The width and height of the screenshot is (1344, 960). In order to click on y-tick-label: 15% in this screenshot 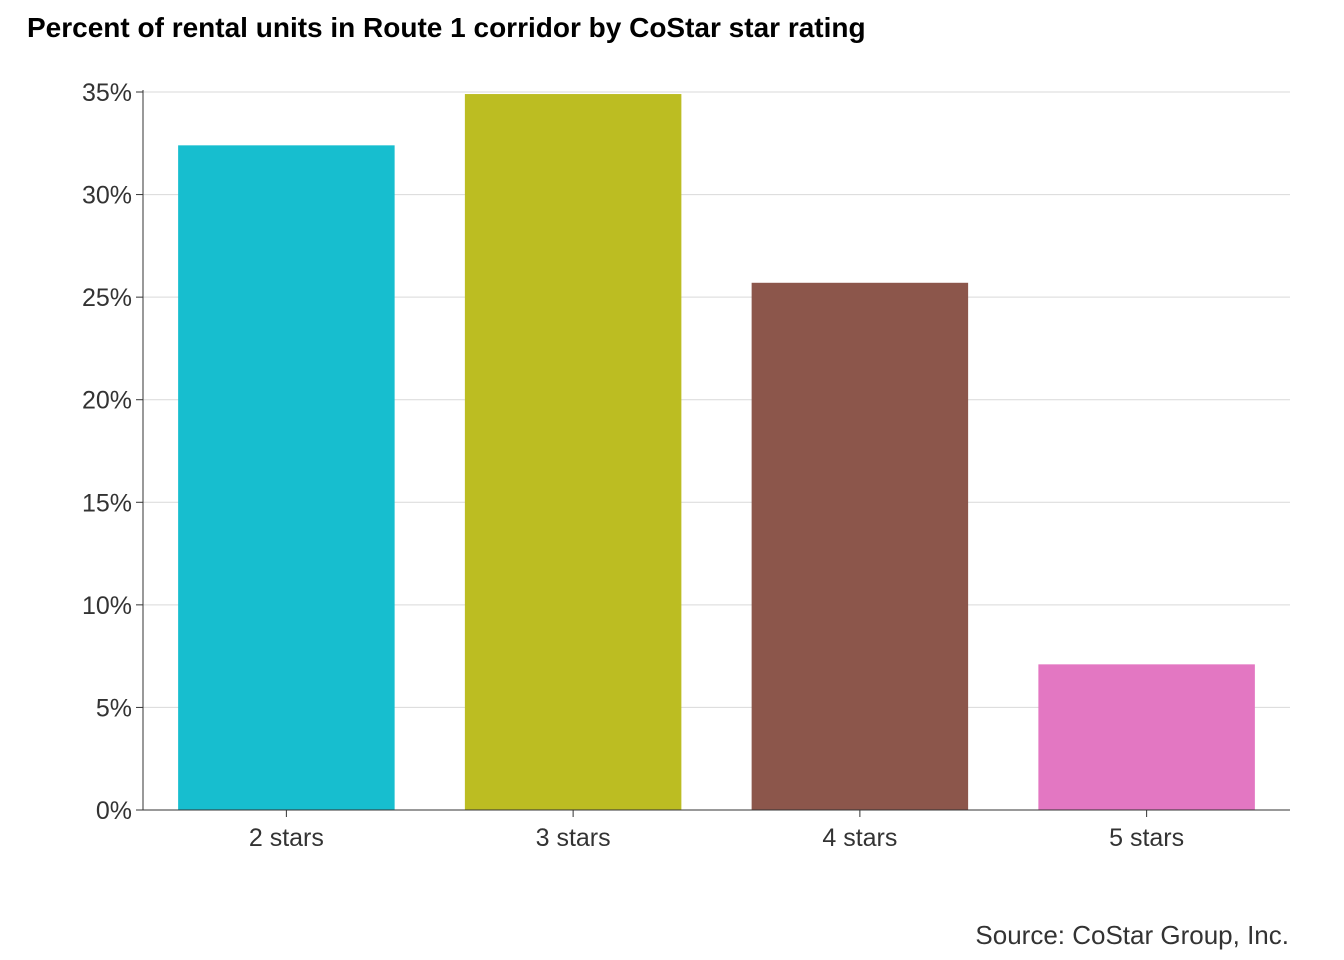, I will do `click(107, 503)`.